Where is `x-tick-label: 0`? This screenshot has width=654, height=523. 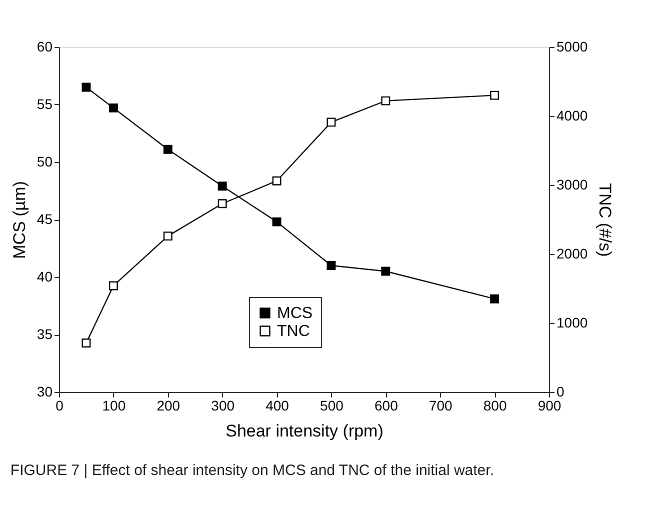 x-tick-label: 0 is located at coordinates (60, 406).